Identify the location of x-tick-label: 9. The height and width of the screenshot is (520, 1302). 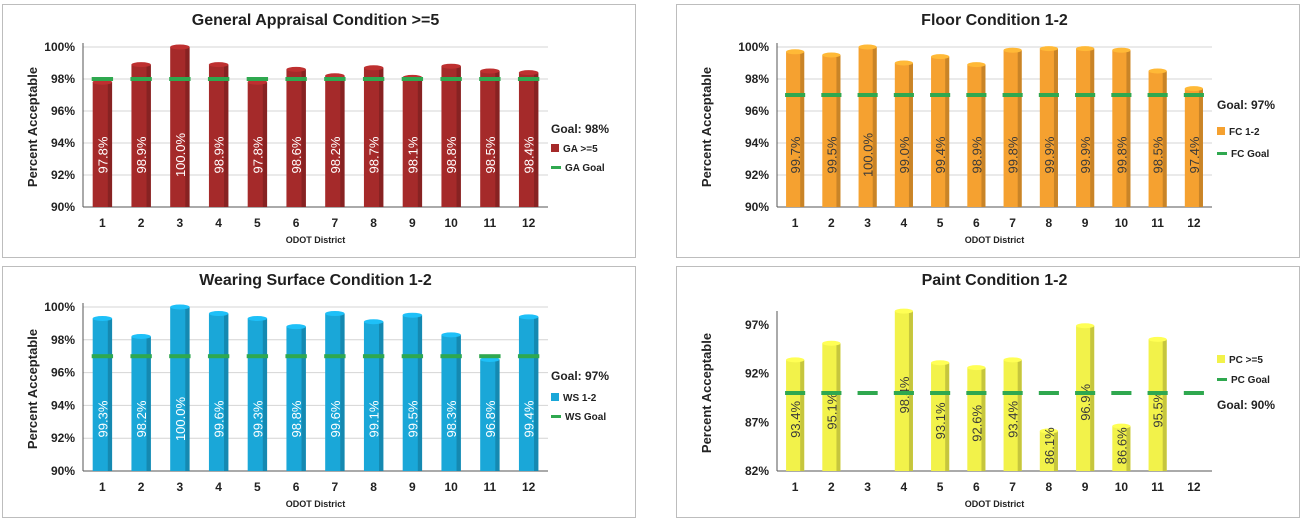
(1085, 487).